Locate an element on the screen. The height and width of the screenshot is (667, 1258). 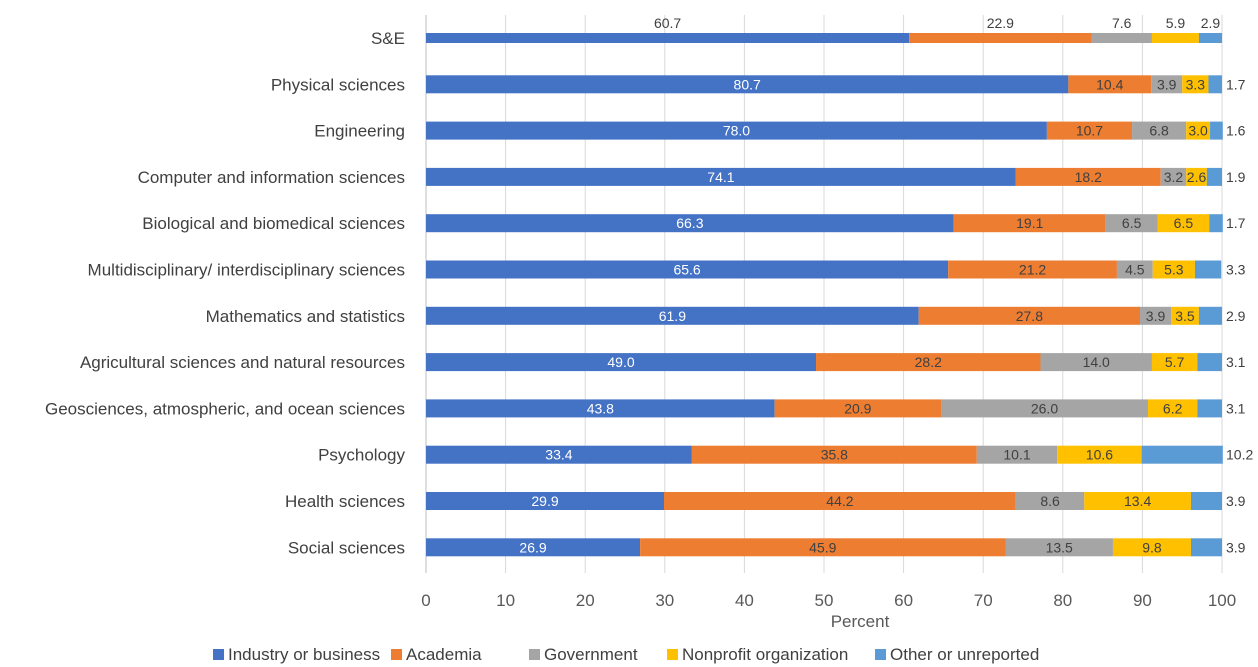
data-label: 33.4 is located at coordinates (558, 455).